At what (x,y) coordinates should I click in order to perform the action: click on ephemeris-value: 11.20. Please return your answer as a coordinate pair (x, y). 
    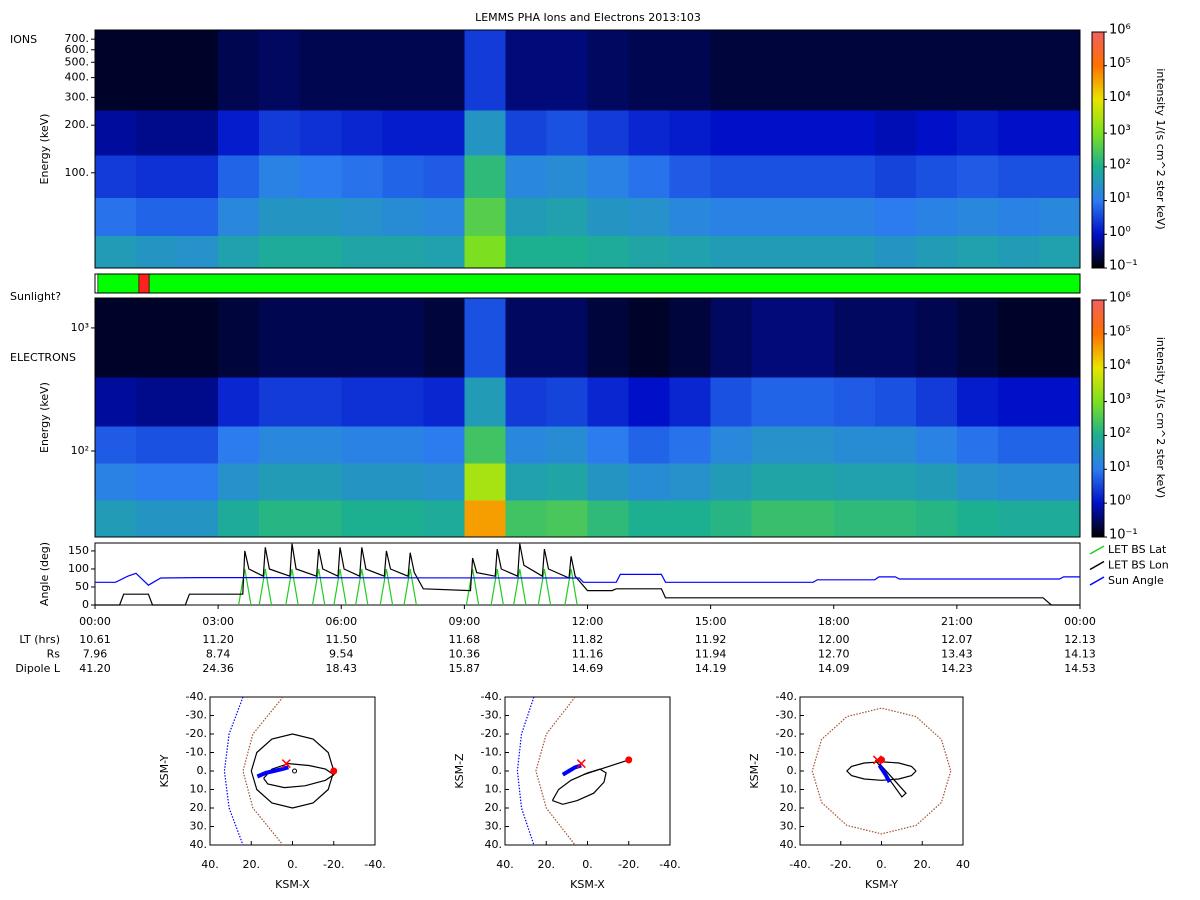
    Looking at the image, I should click on (218, 639).